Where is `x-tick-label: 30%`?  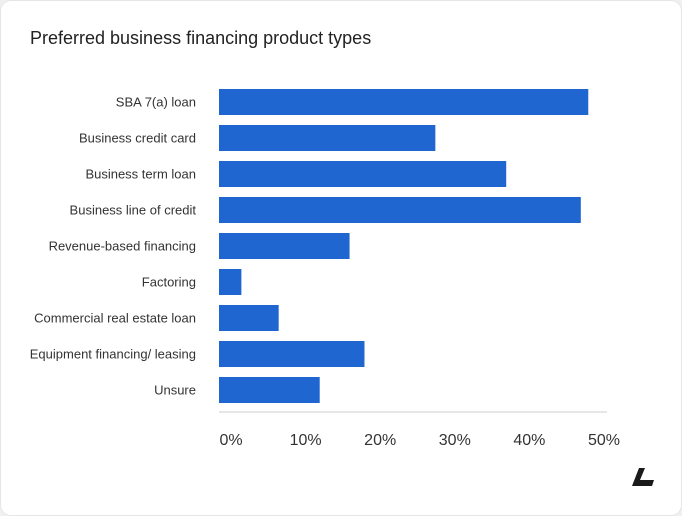
x-tick-label: 30% is located at coordinates (455, 440).